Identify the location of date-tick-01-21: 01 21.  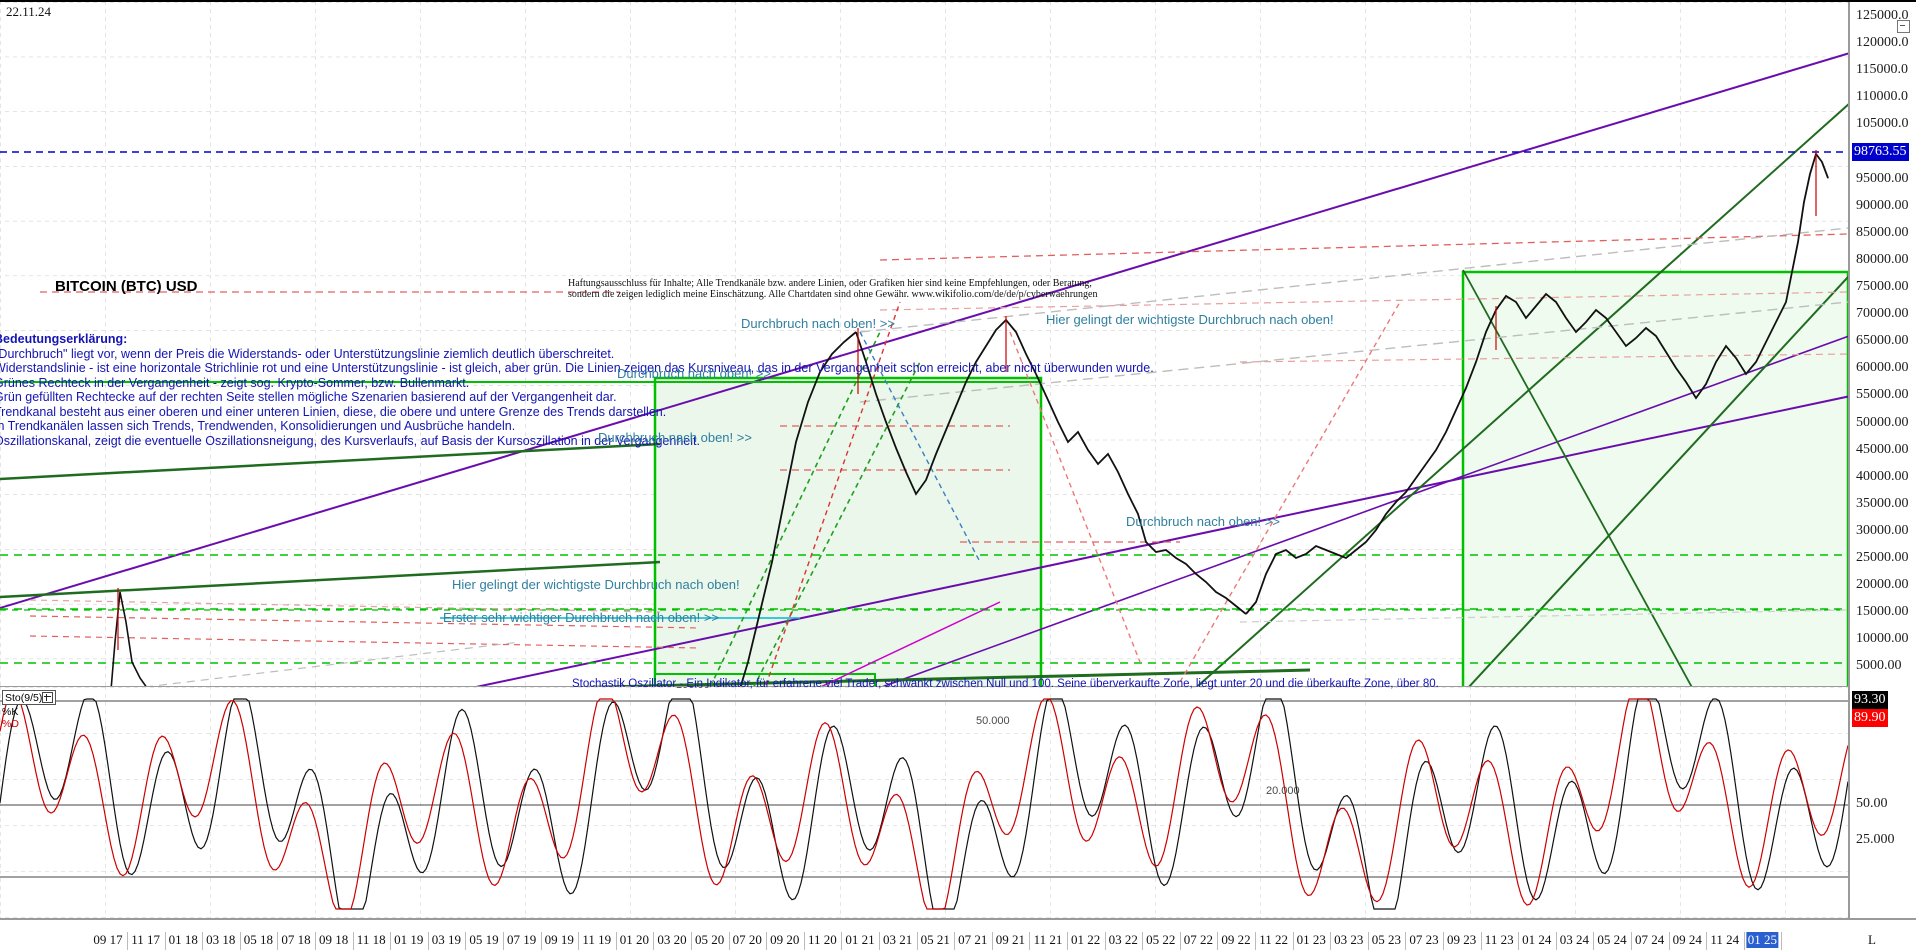
(860, 939).